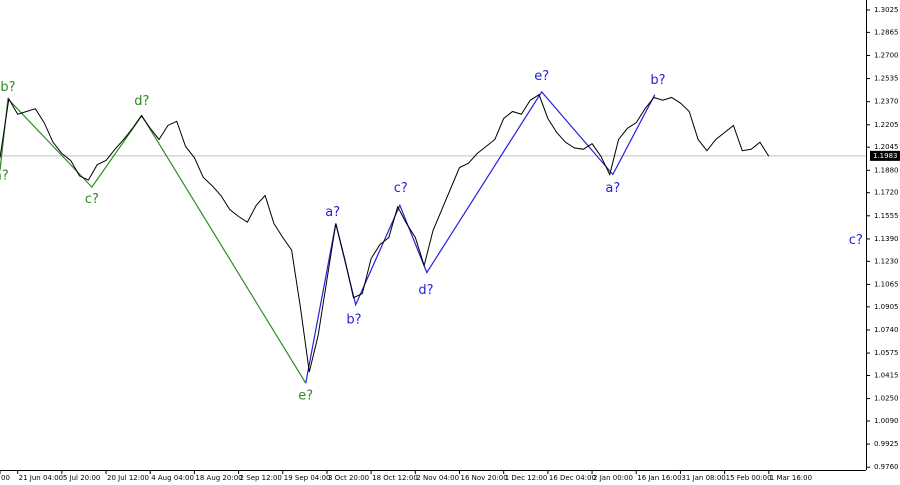  I want to click on y-tick-label: 1.0740, so click(886, 330).